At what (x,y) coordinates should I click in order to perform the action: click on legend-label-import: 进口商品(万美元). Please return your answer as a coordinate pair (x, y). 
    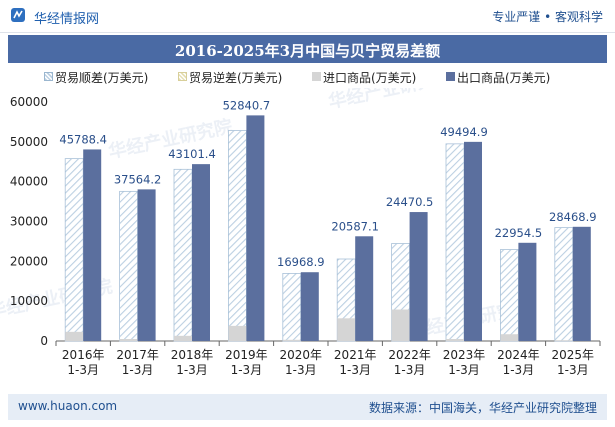
    Looking at the image, I should click on (370, 78).